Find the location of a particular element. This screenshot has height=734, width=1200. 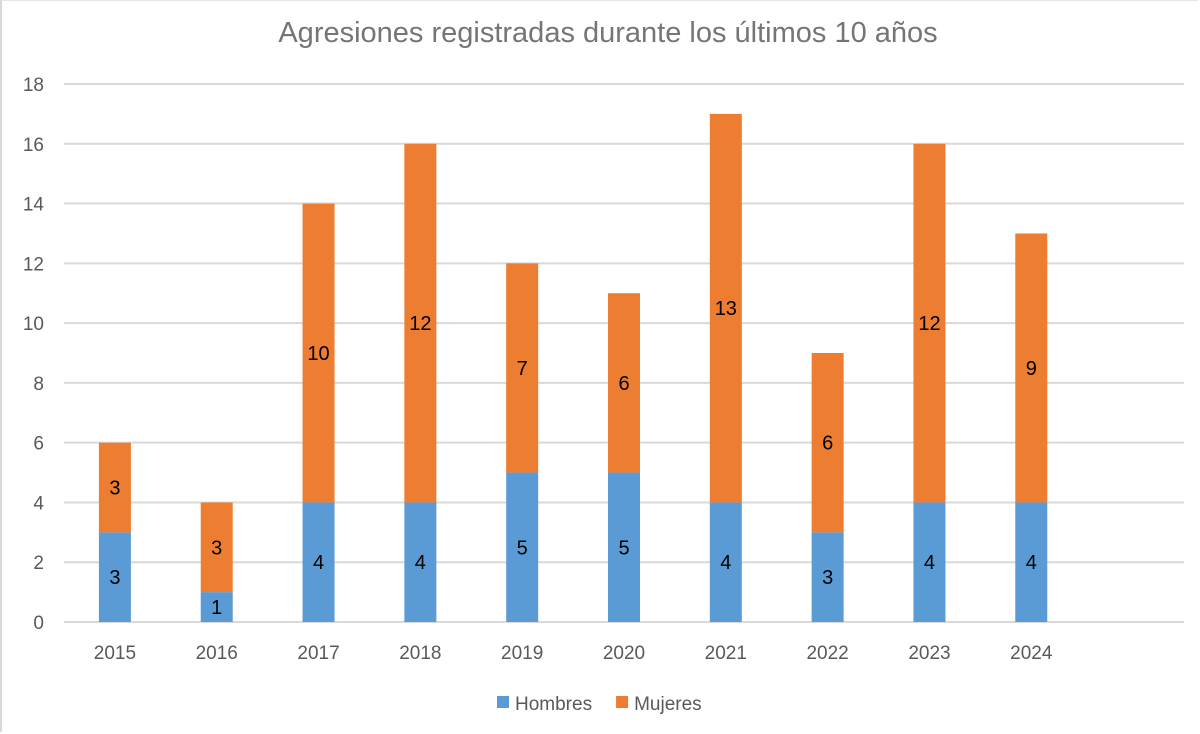

data-label-mujeres-2020: 6 is located at coordinates (623, 384).